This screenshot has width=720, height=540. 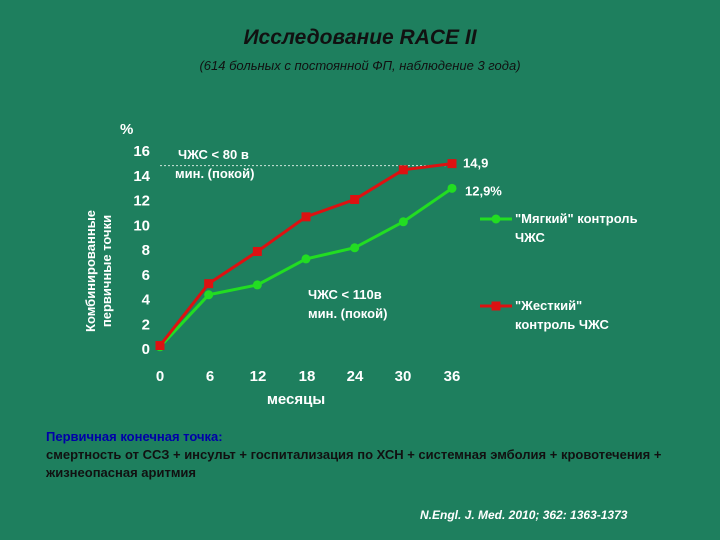 What do you see at coordinates (146, 300) in the screenshot?
I see `y-tick-label: 4` at bounding box center [146, 300].